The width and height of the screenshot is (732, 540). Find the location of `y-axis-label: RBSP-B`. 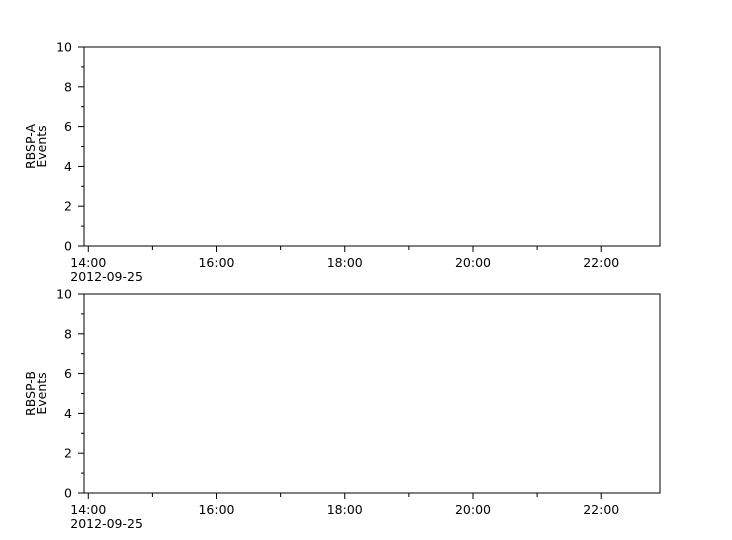

y-axis-label: RBSP-B is located at coordinates (30, 393).